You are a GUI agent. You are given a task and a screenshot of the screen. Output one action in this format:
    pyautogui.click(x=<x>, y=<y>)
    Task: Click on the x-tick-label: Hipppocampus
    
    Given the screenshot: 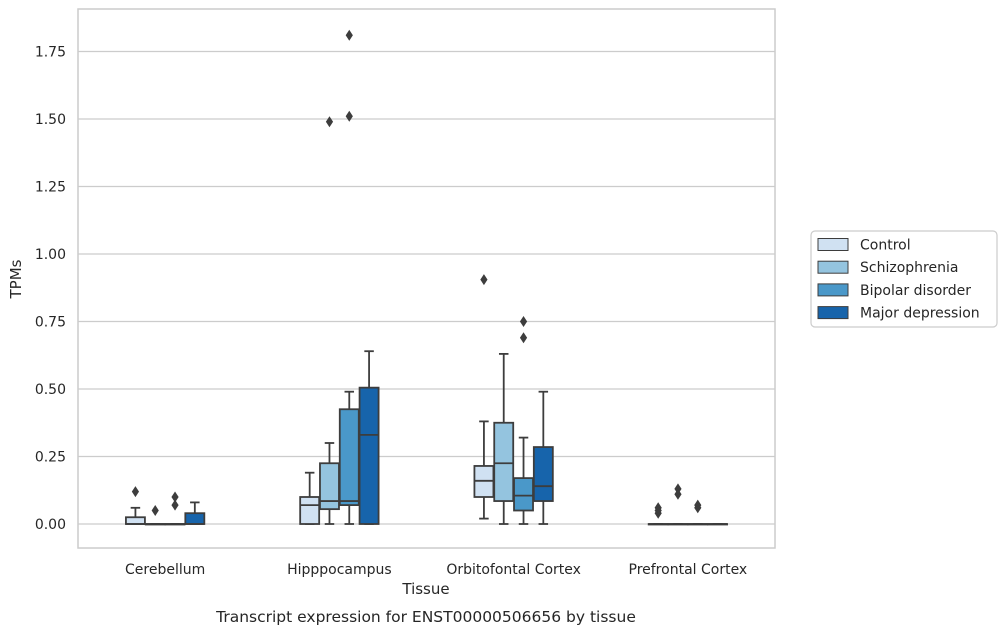 What is the action you would take?
    pyautogui.click(x=339, y=570)
    